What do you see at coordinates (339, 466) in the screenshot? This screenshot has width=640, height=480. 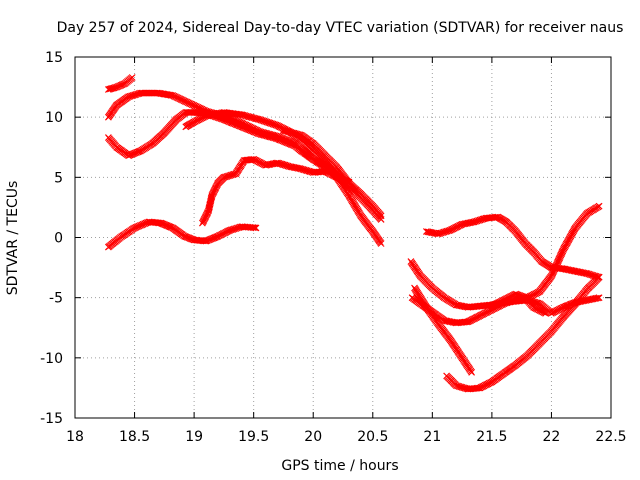 I see `x-axis-label: GPS time / hours` at bounding box center [339, 466].